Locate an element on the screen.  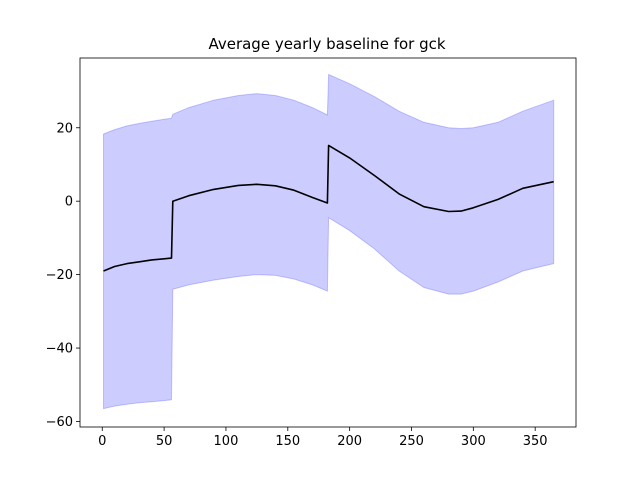
chart-title: Average yearly baseline for gck is located at coordinates (326, 44).